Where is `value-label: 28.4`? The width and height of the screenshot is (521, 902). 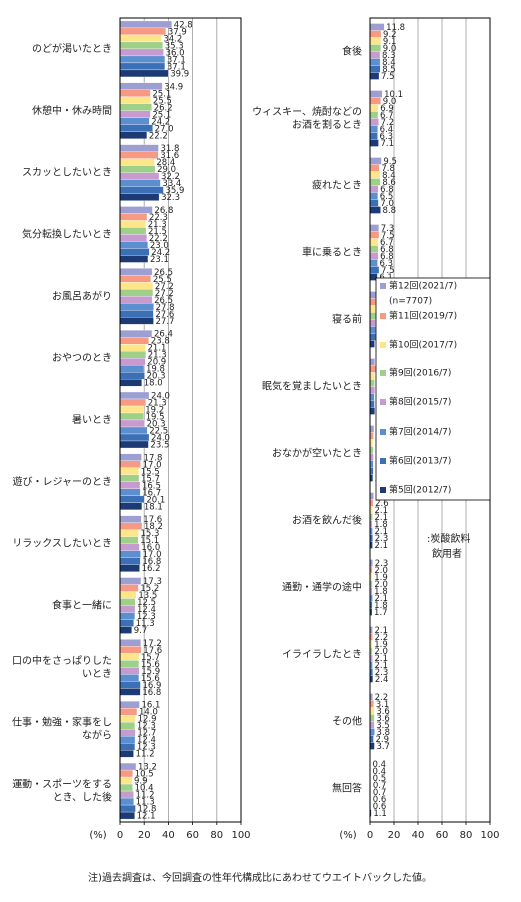
value-label: 28.4 is located at coordinates (165, 163).